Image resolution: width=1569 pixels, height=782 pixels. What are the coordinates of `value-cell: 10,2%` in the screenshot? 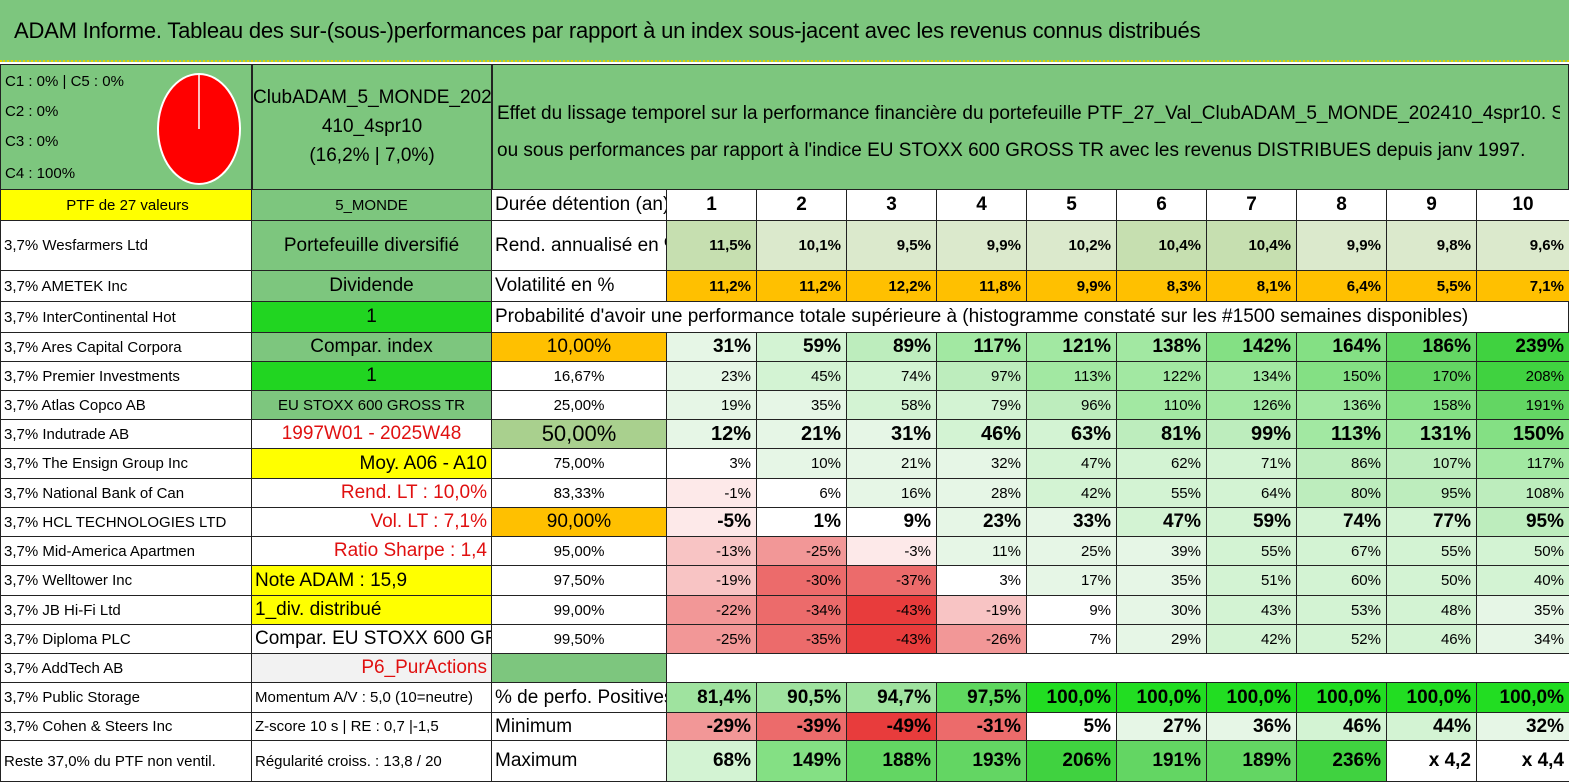 It's located at (1072, 246).